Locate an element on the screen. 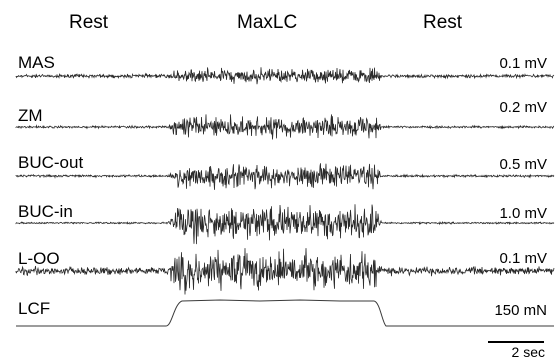 The width and height of the screenshot is (558, 362). phase-label-maxlc: MaxLC is located at coordinates (267, 22).